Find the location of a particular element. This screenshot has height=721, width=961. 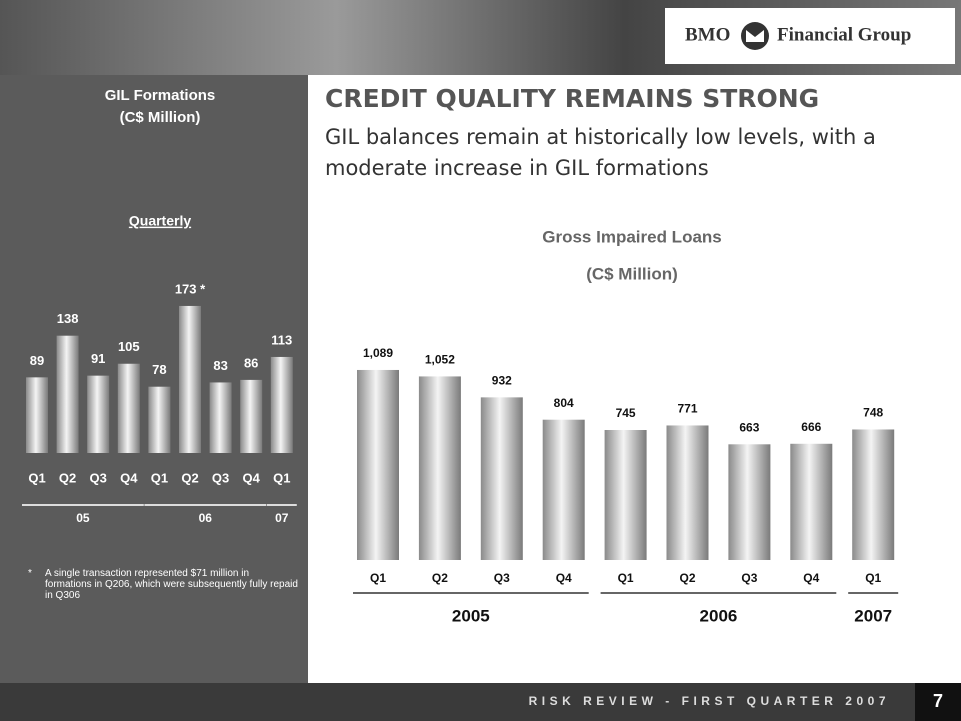

logo-icon is located at coordinates (755, 36).